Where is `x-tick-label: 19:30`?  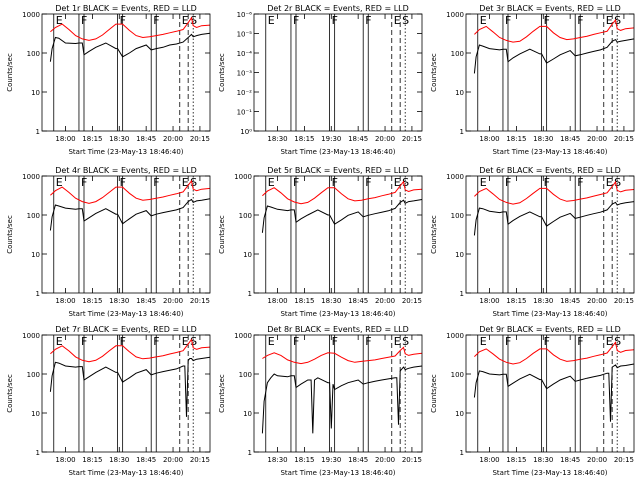
x-tick-label: 19:30 is located at coordinates (331, 139).